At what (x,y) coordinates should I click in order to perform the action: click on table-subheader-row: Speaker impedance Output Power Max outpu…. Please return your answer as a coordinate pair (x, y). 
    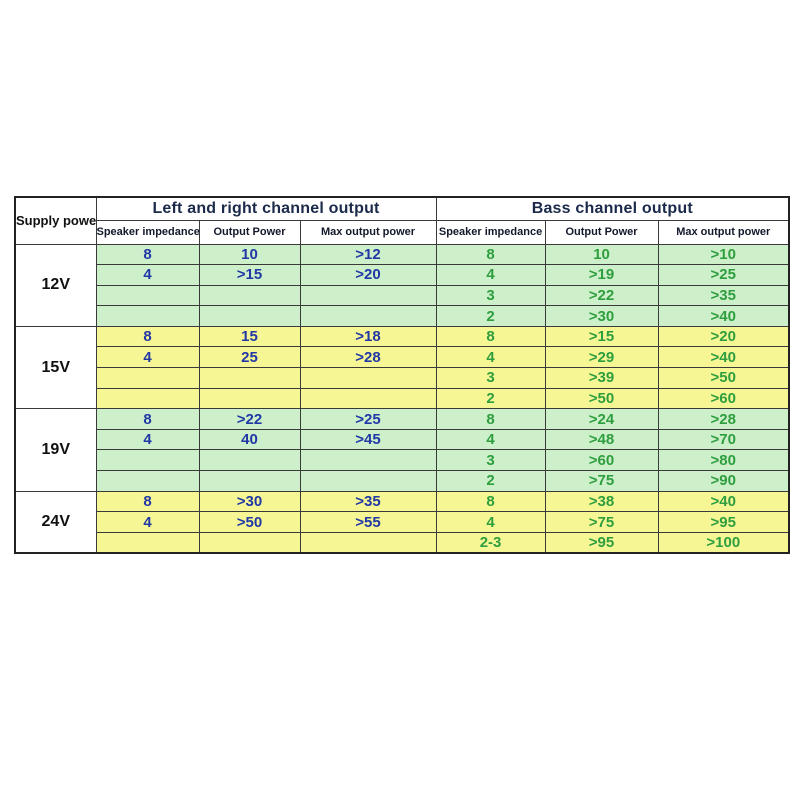
    Looking at the image, I should click on (402, 232).